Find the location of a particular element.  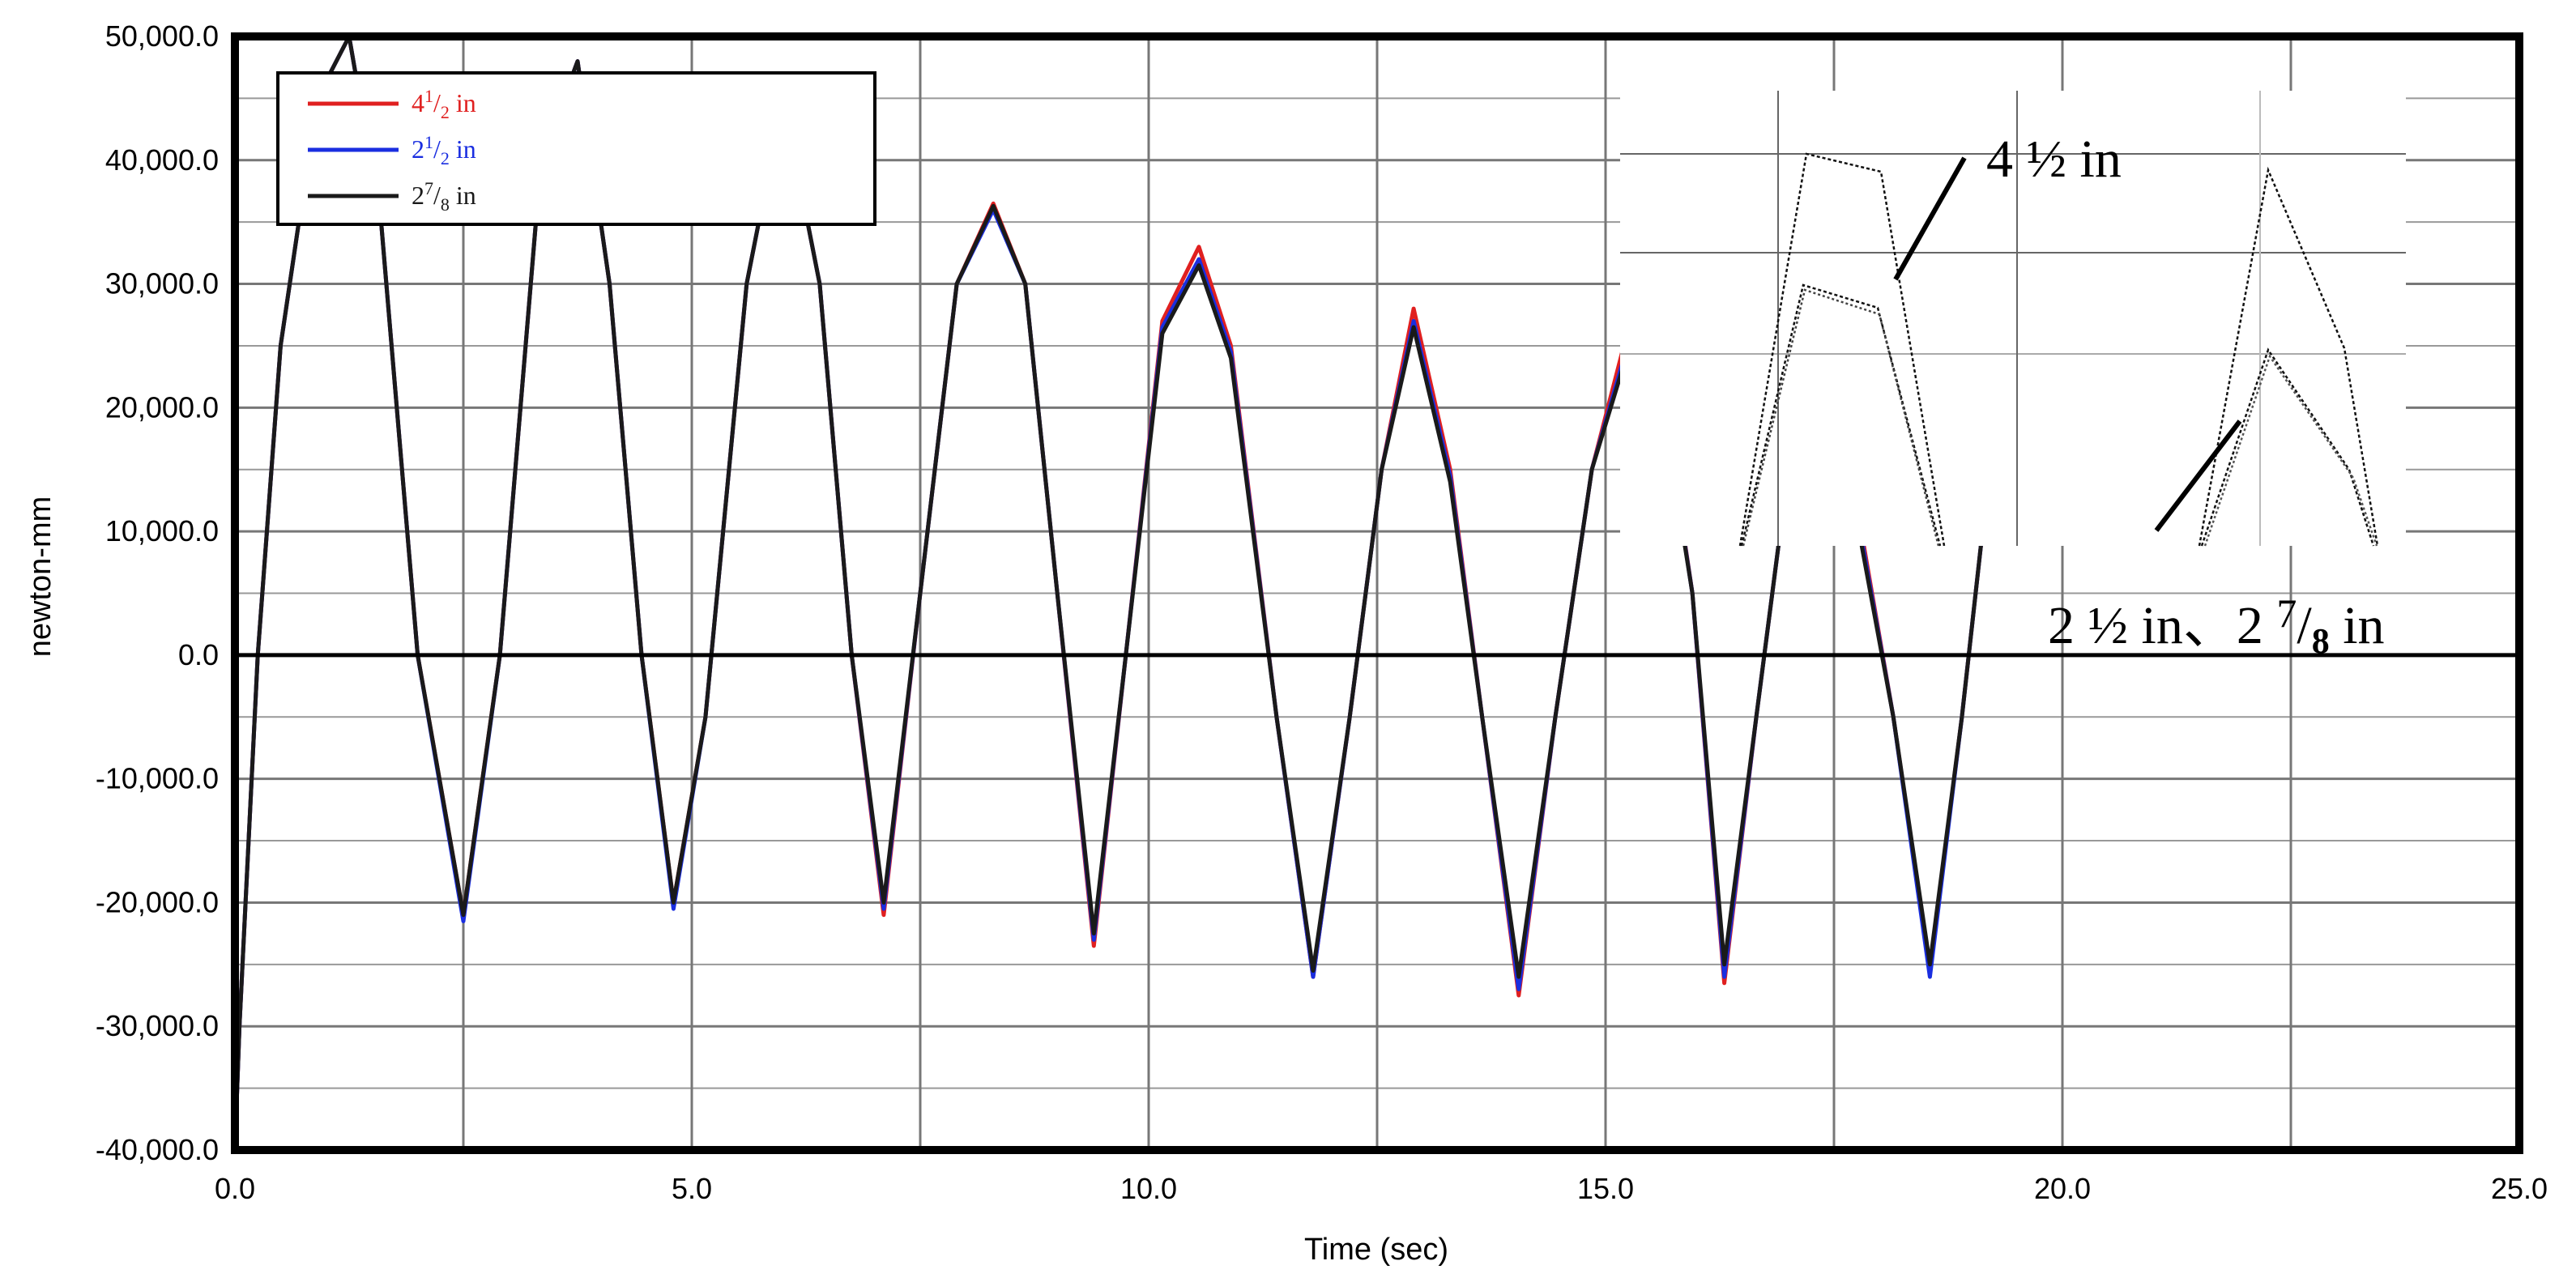

x-tick-label: 25.0 is located at coordinates (2520, 1188).